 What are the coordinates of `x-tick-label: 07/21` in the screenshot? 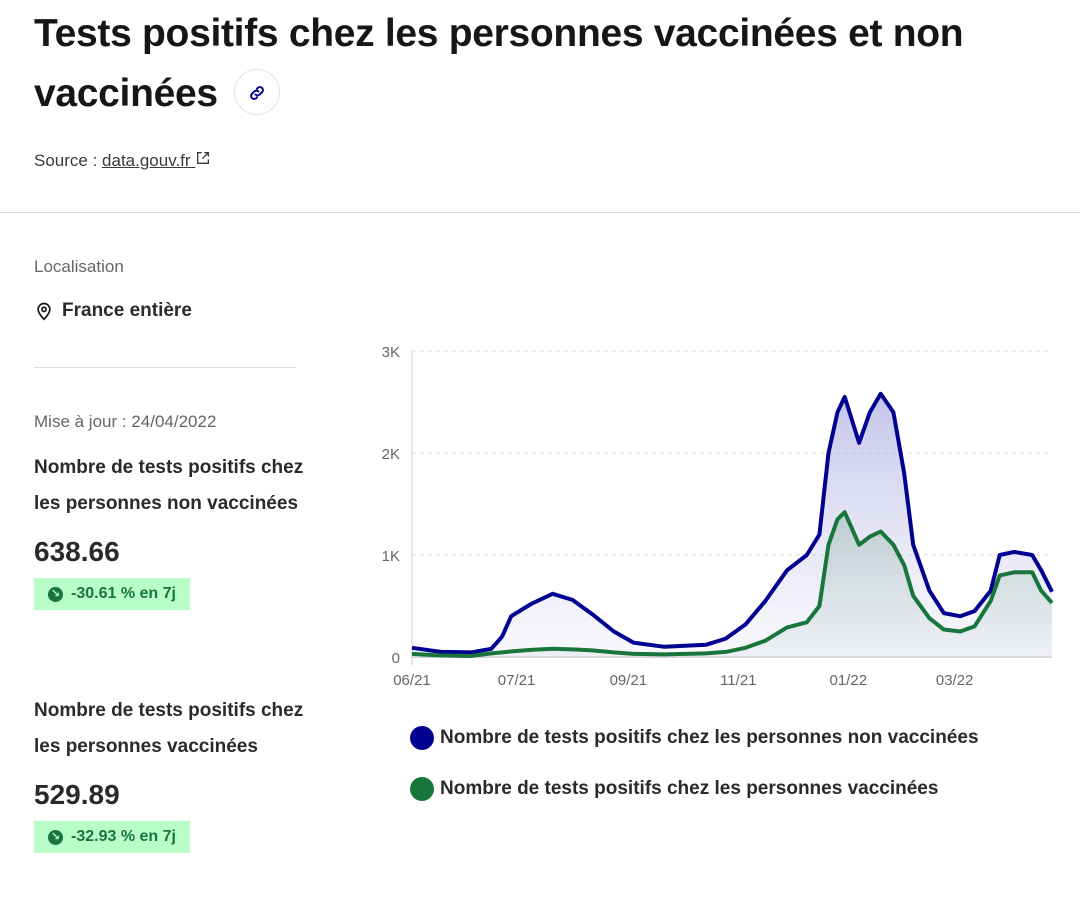 It's located at (517, 680).